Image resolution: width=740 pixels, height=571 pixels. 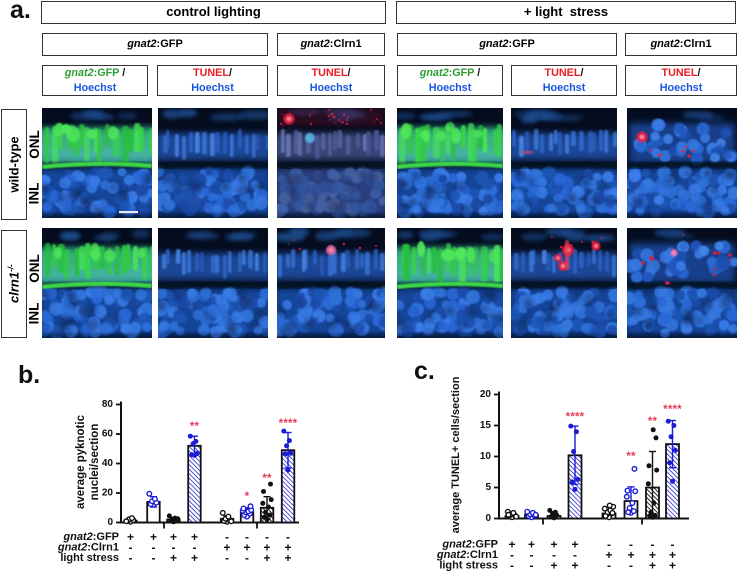 What do you see at coordinates (488, 487) in the screenshot?
I see `svg-text: 5` at bounding box center [488, 487].